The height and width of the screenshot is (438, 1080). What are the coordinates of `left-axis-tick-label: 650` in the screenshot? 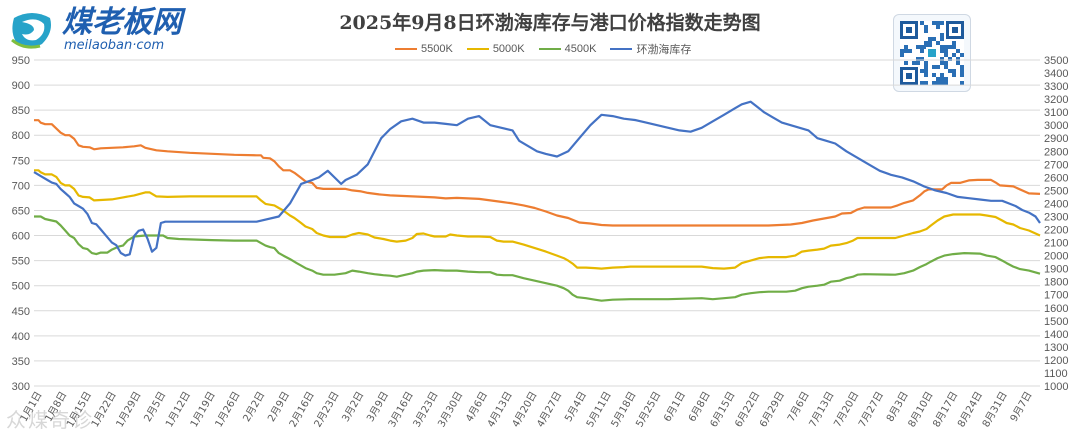 It's located at (21, 211).